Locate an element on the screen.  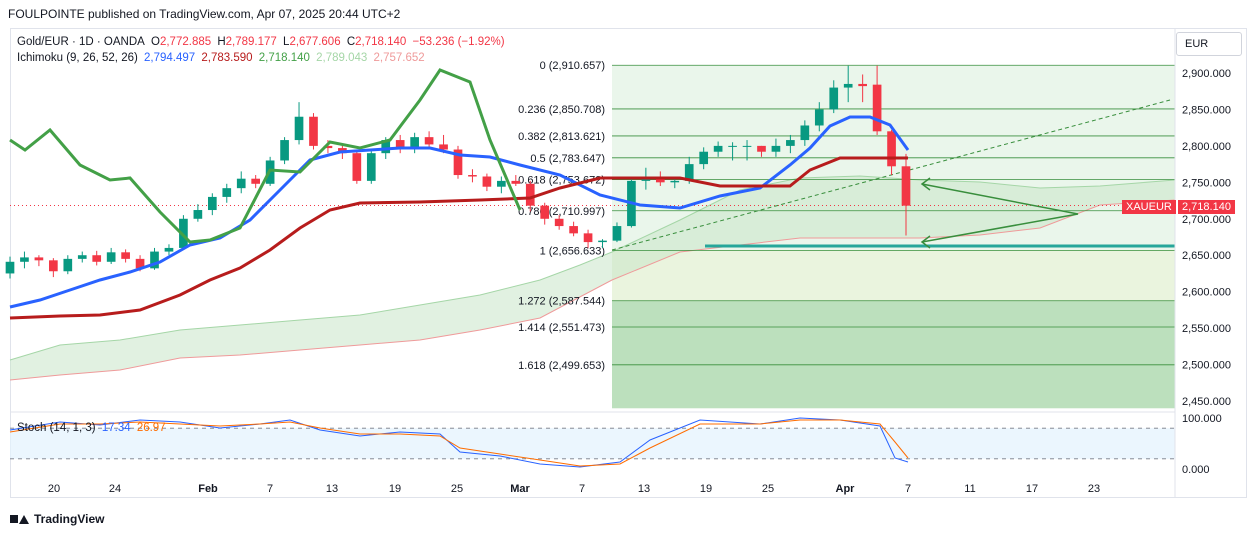
fib-zone-mid is located at coordinates (893, 275).